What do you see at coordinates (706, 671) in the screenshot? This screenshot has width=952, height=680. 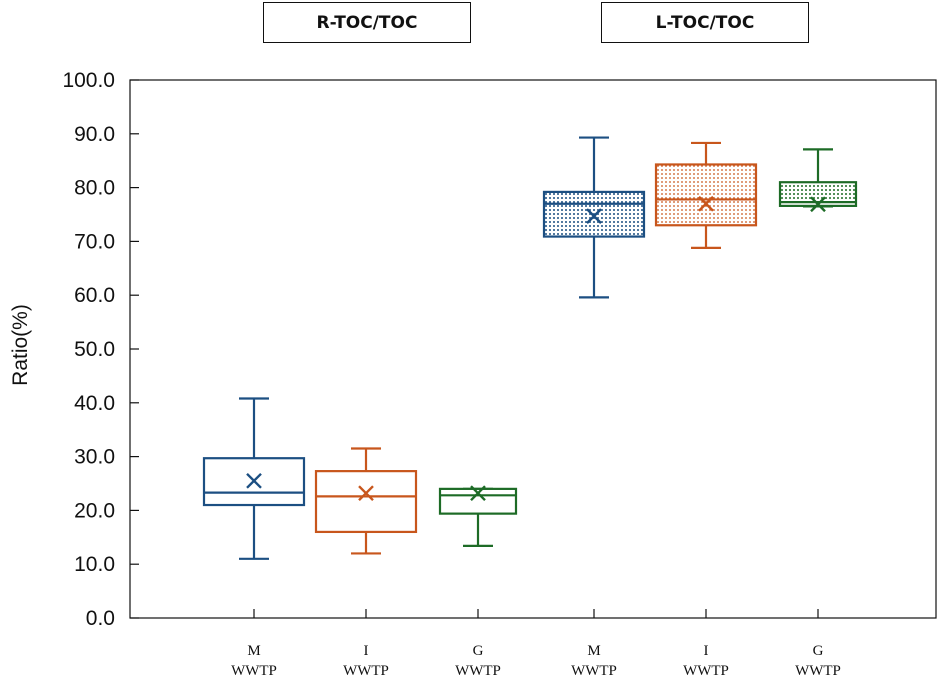 I see `x-label-bottom-1-1: WWTP` at bounding box center [706, 671].